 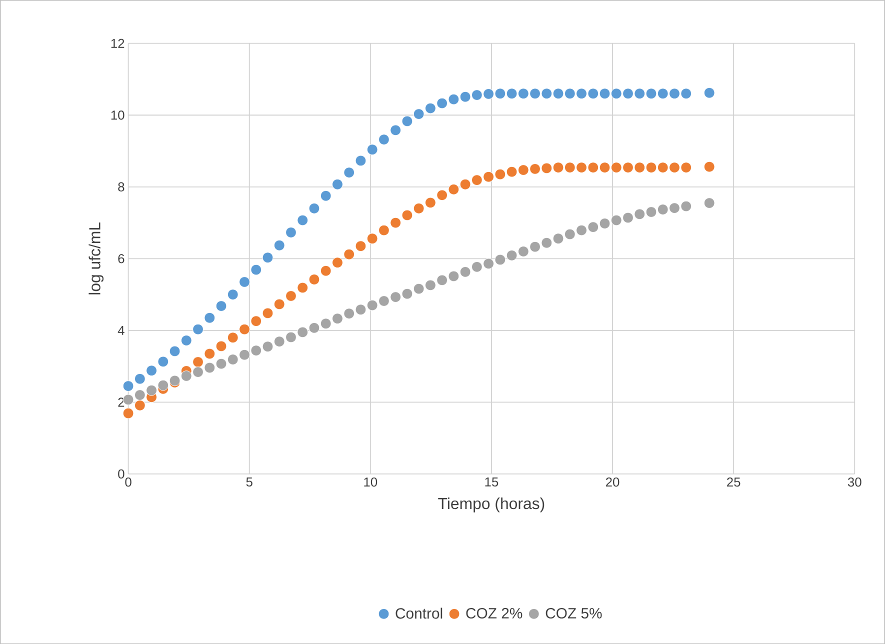 I want to click on x-tick-label: 10, so click(x=371, y=482).